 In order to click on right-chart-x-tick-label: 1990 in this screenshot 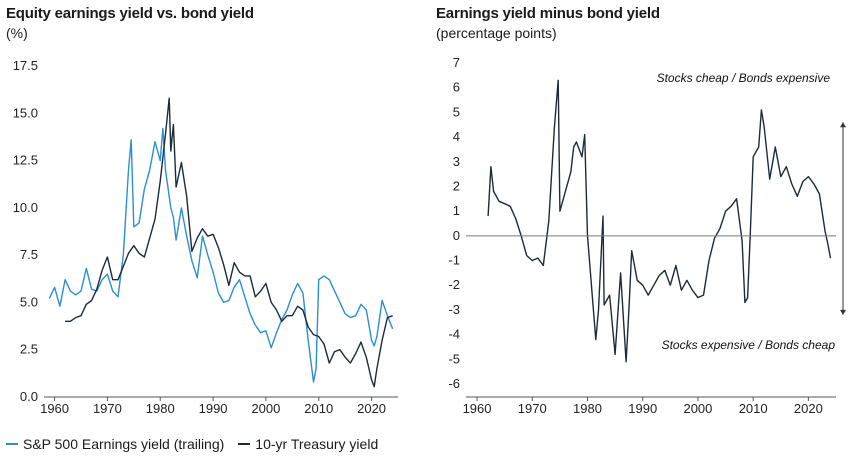, I will do `click(642, 408)`.